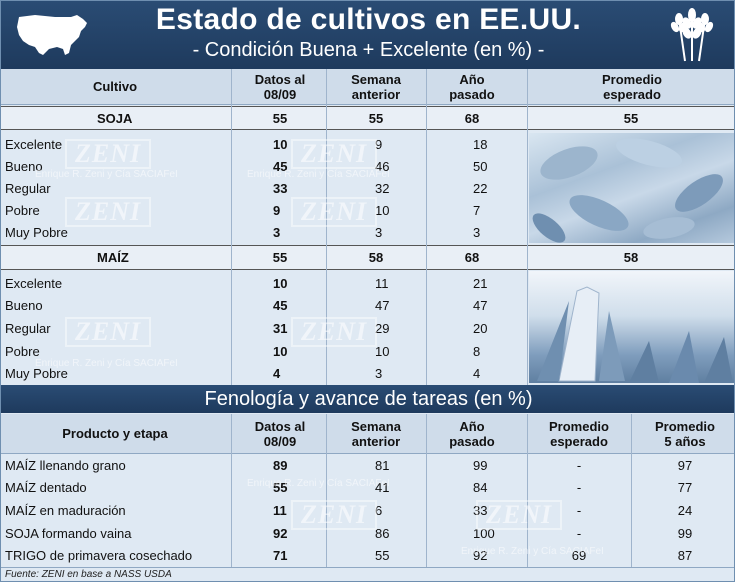 The width and height of the screenshot is (735, 582). What do you see at coordinates (382, 465) in the screenshot?
I see `value-previous-week: 81` at bounding box center [382, 465].